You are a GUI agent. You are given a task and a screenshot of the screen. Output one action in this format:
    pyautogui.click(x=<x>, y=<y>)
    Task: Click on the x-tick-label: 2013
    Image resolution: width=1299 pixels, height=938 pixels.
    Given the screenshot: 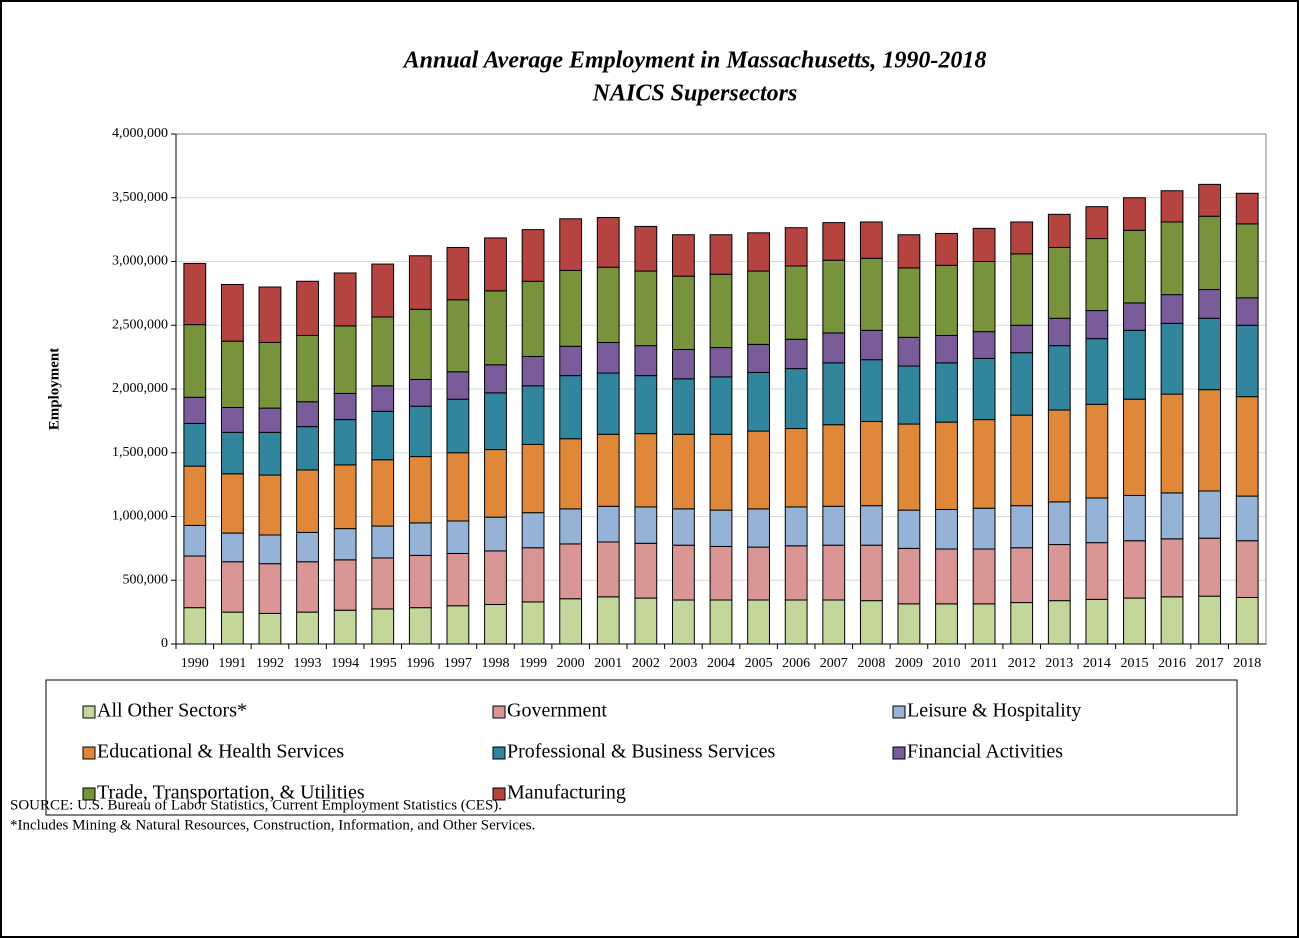 What is the action you would take?
    pyautogui.click(x=1059, y=663)
    